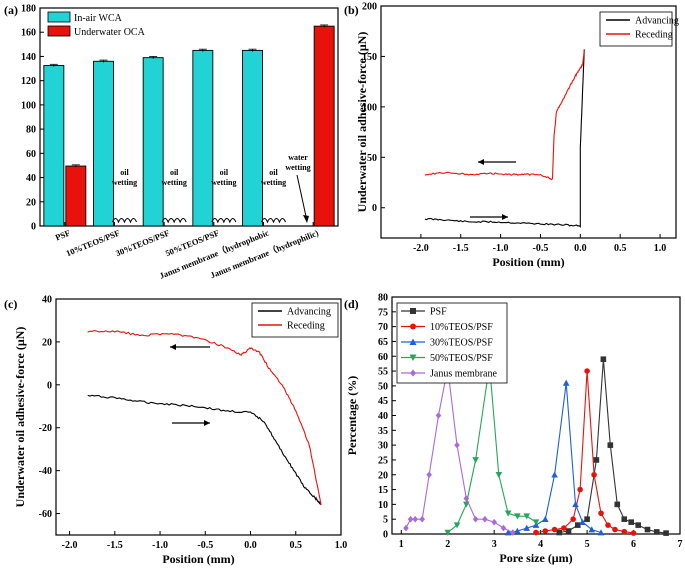 This screenshot has height=569, width=685. I want to click on legend-swatch, so click(59, 31).